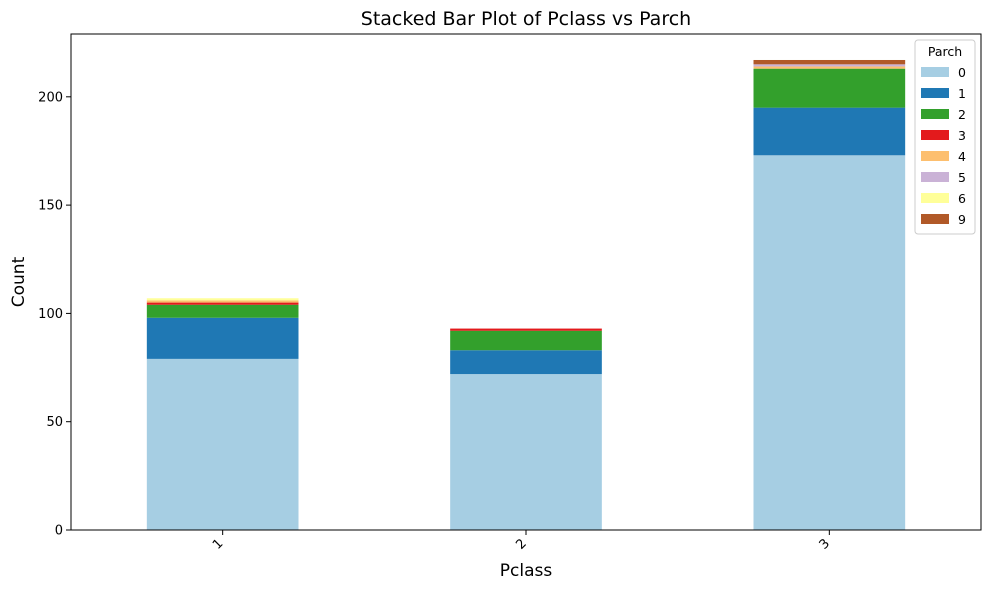  What do you see at coordinates (59, 531) in the screenshot?
I see `y-tick-label: 0` at bounding box center [59, 531].